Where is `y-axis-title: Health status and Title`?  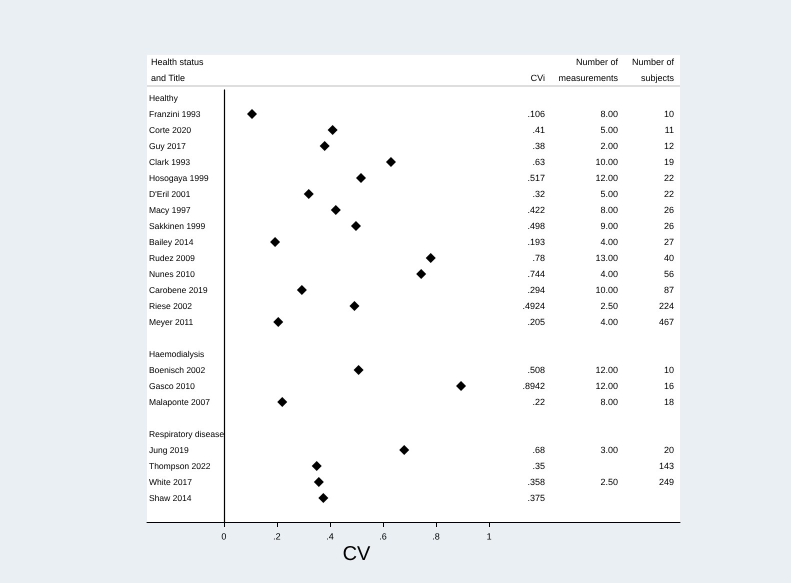 y-axis-title: Health status and Title is located at coordinates (177, 70).